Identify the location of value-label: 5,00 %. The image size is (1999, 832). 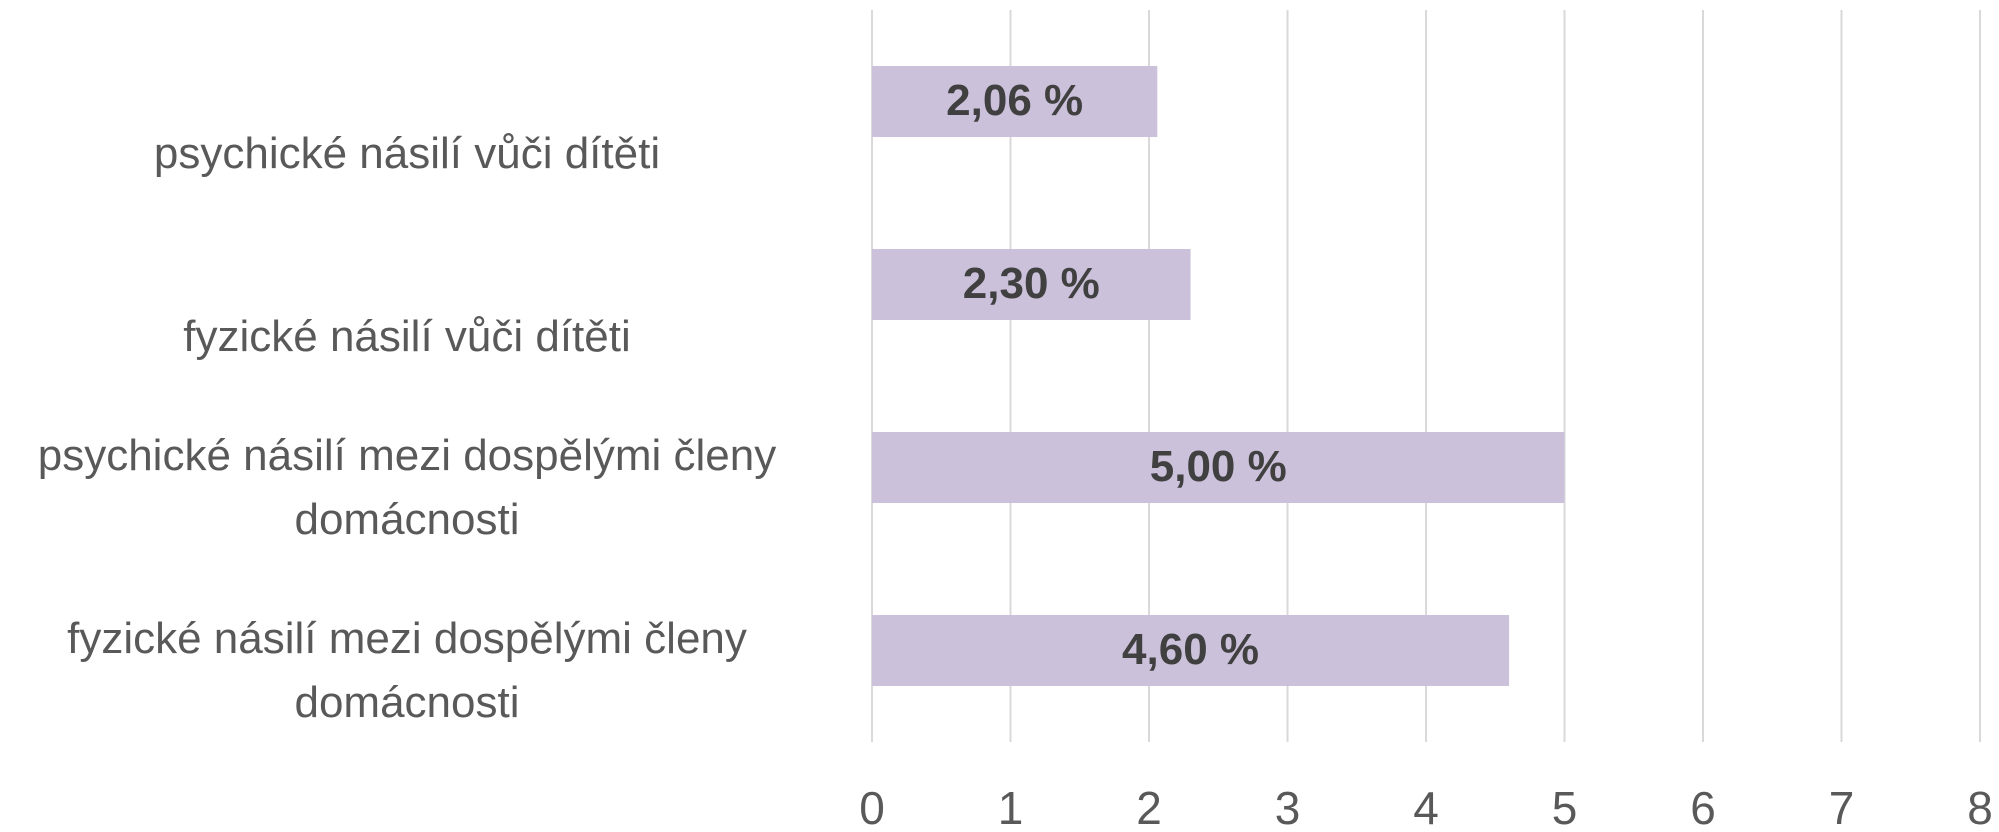
(1218, 466).